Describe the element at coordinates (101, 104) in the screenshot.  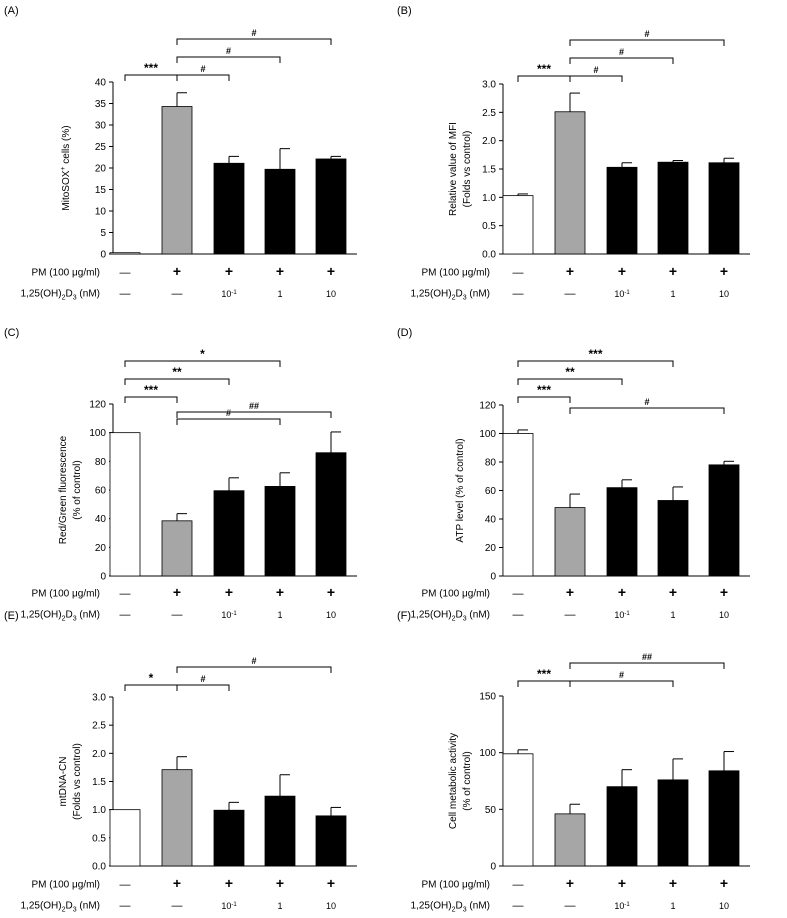
I see `y-tick-label: 35` at that location.